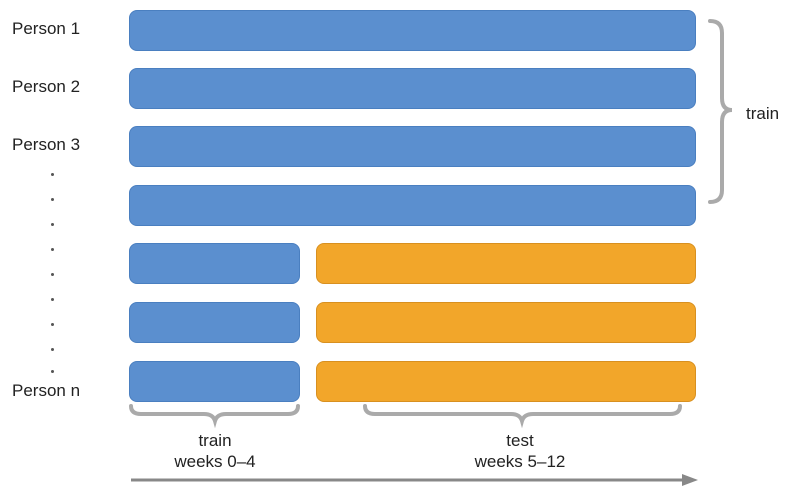 This screenshot has width=793, height=487. I want to click on person-1-label: Person 1, so click(46, 28).